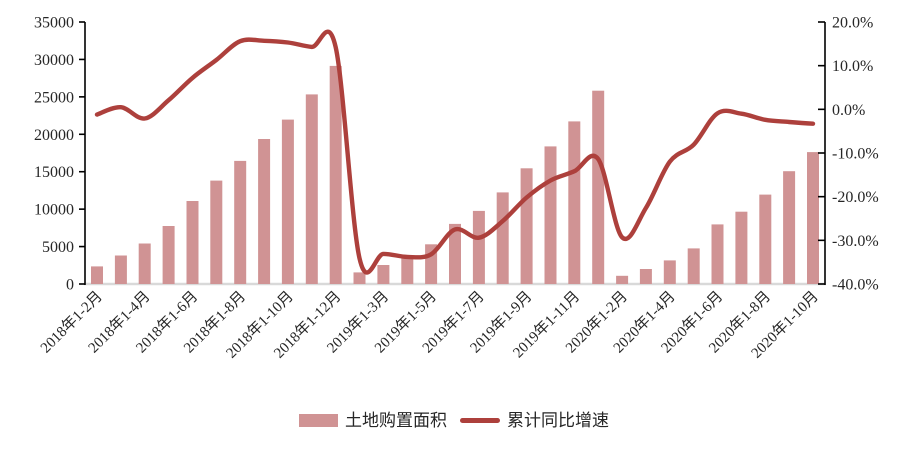  Describe the element at coordinates (54, 23) in the screenshot. I see `y-axis-left-tick-label: 35000` at that location.